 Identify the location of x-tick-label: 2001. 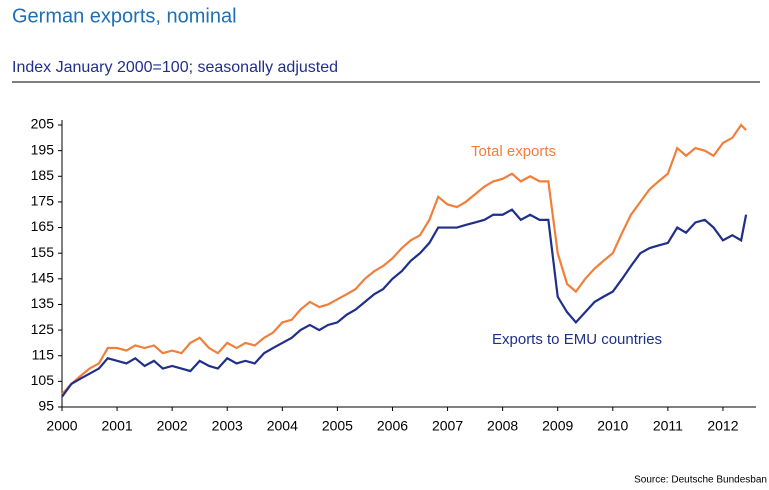
(117, 426).